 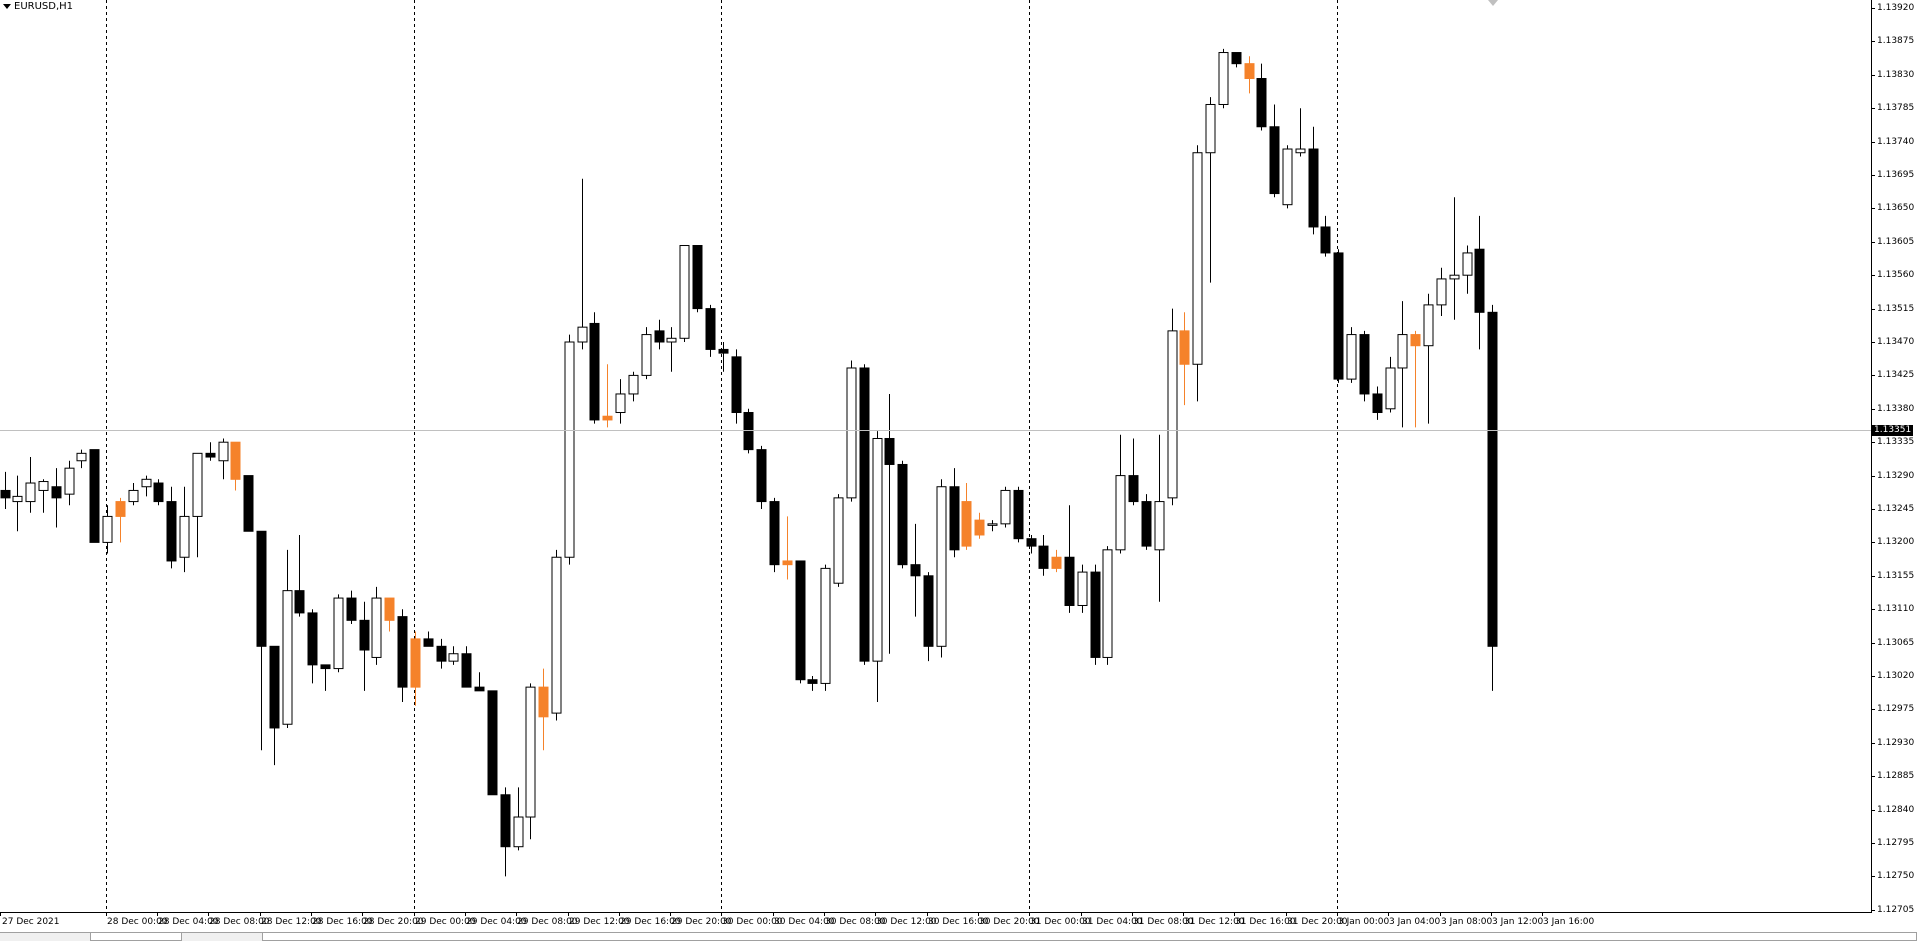 I want to click on price-axis-label: 1.13425, so click(x=1896, y=375).